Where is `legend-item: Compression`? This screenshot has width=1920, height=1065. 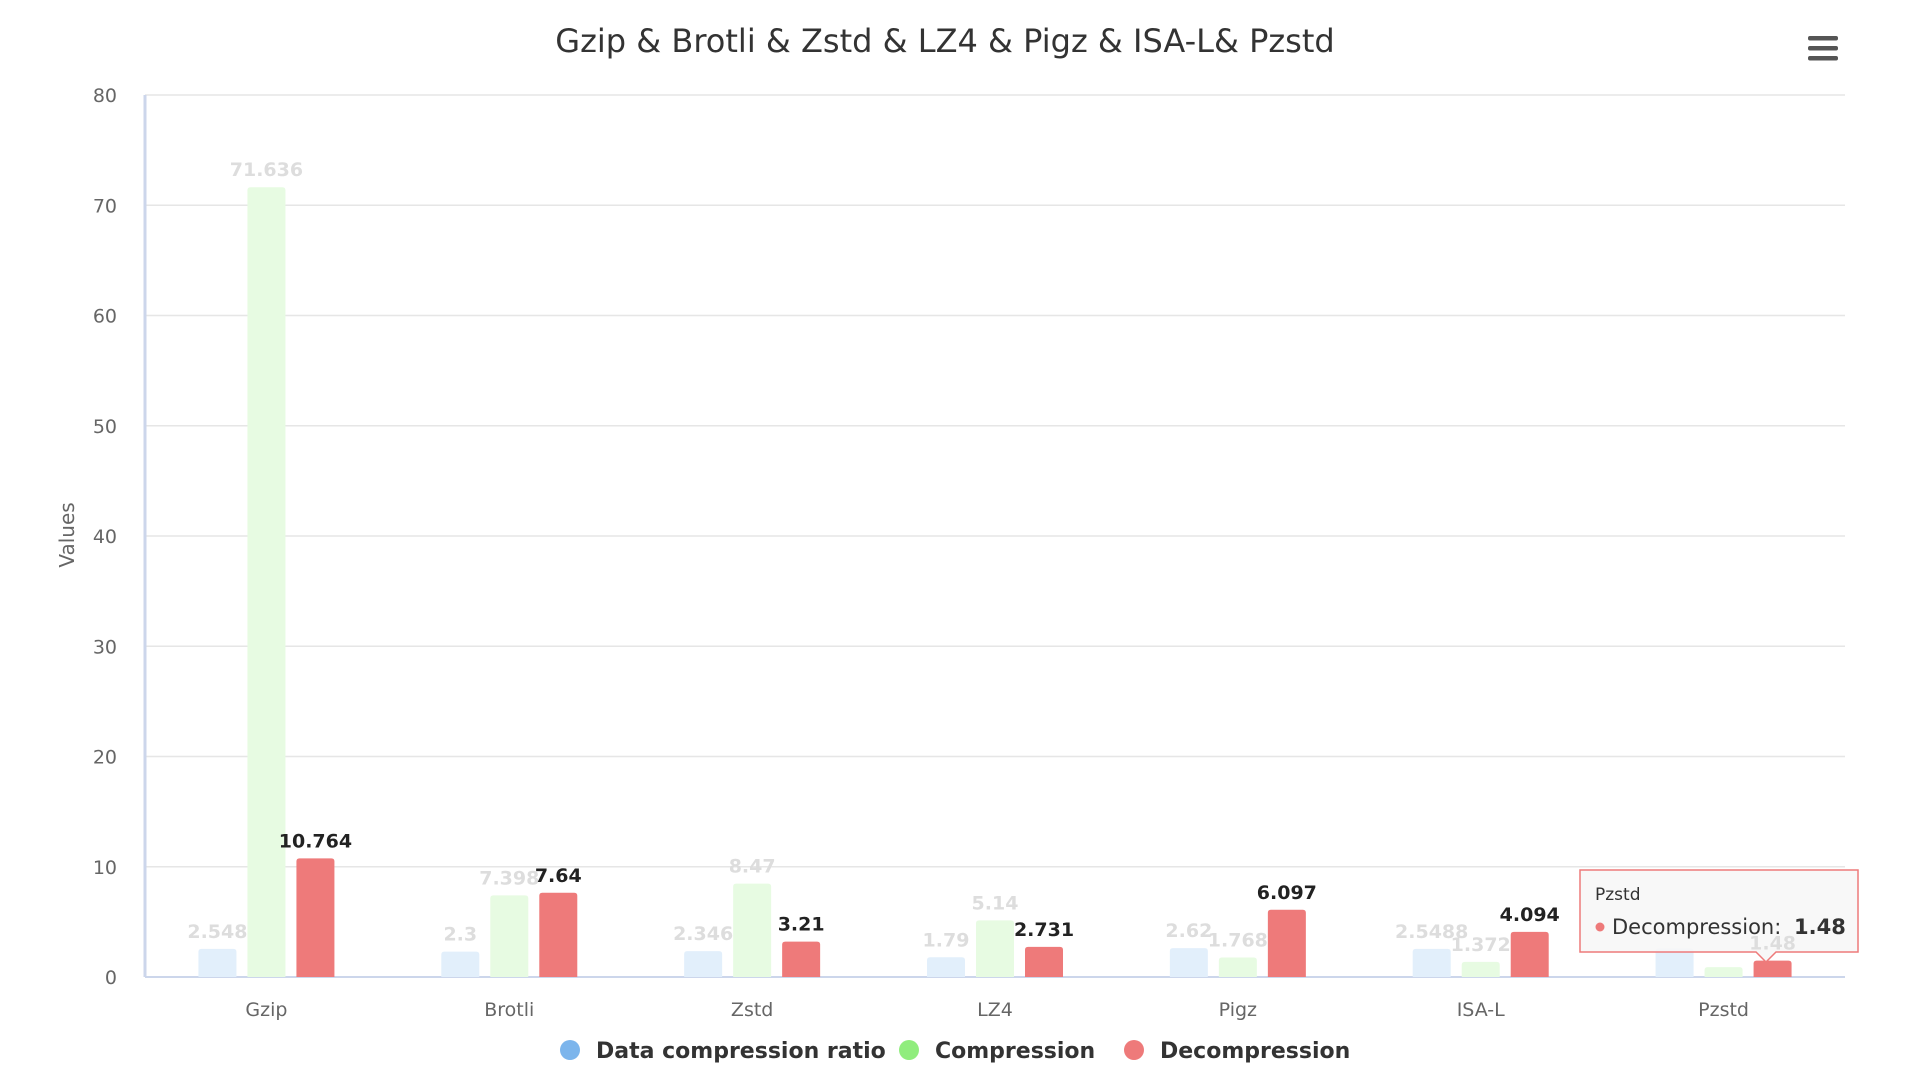
legend-item: Compression is located at coordinates (997, 1051).